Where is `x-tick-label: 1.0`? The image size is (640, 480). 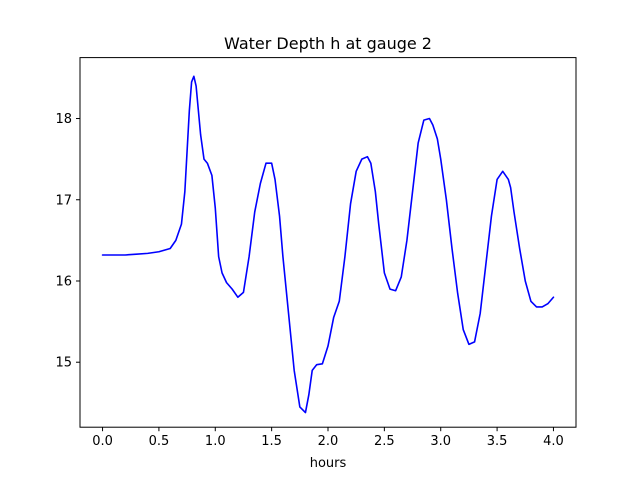
x-tick-label: 1.0 is located at coordinates (215, 441).